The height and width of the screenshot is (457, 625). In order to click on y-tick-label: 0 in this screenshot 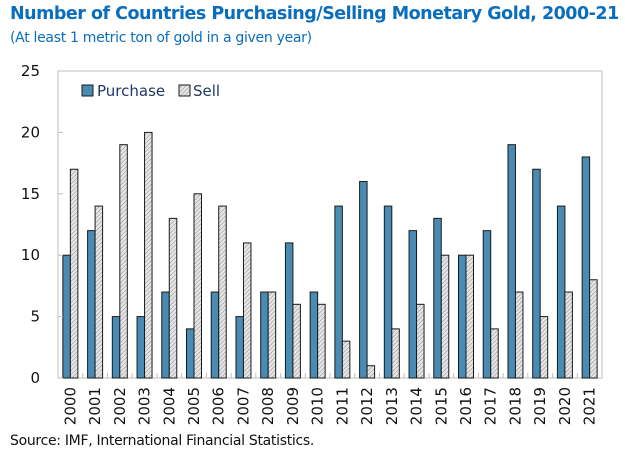, I will do `click(35, 378)`.